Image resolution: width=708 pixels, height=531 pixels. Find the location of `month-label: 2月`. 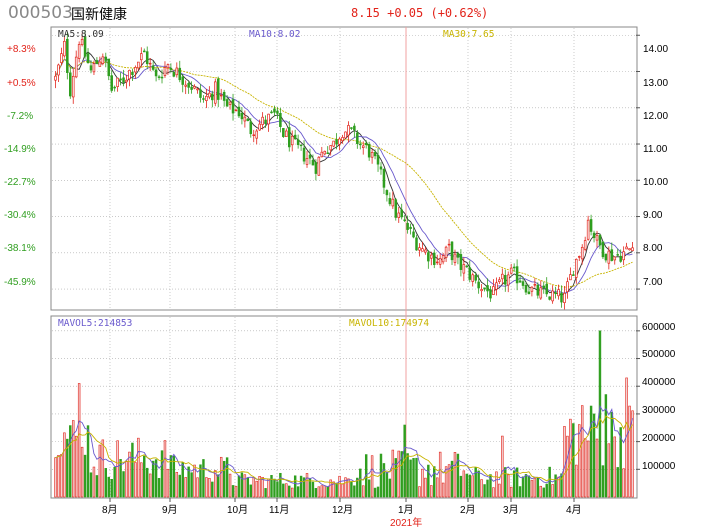

month-label: 2月 is located at coordinates (468, 510).